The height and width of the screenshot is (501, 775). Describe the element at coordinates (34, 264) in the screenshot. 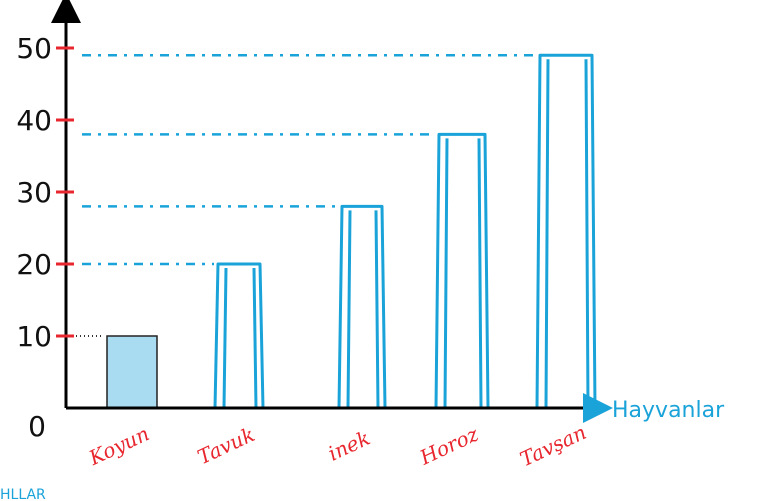

I see `y-tick-label: 20` at that location.